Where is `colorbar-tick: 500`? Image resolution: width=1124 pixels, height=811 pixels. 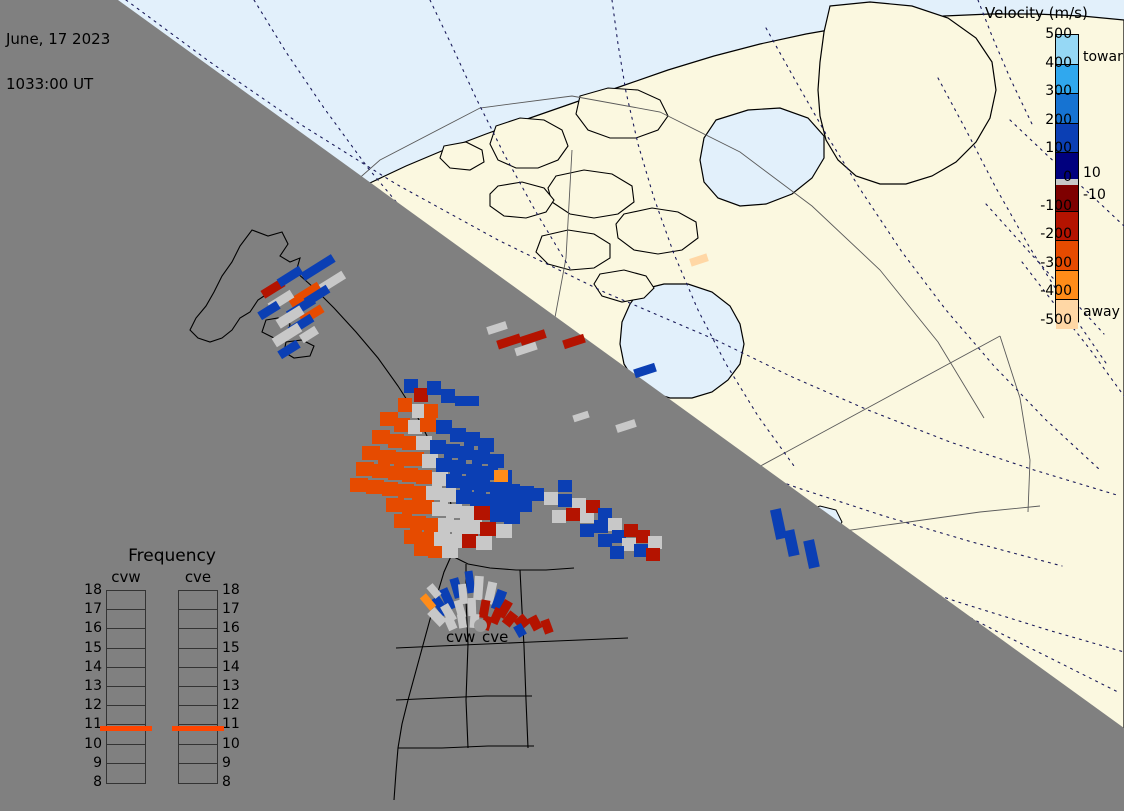 colorbar-tick: 500 is located at coordinates (1058, 34).